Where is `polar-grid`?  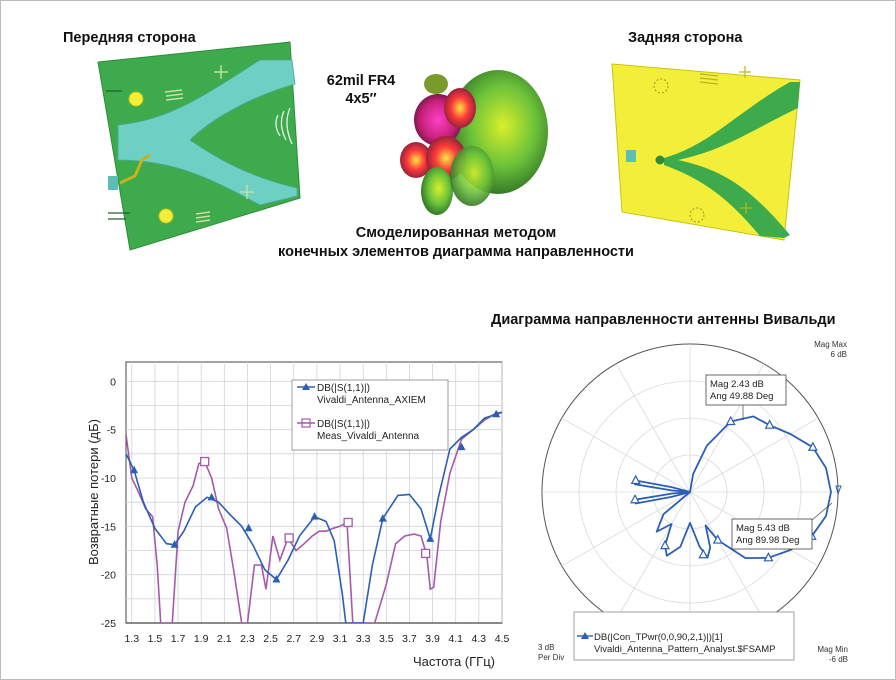 polar-grid is located at coordinates (690, 492).